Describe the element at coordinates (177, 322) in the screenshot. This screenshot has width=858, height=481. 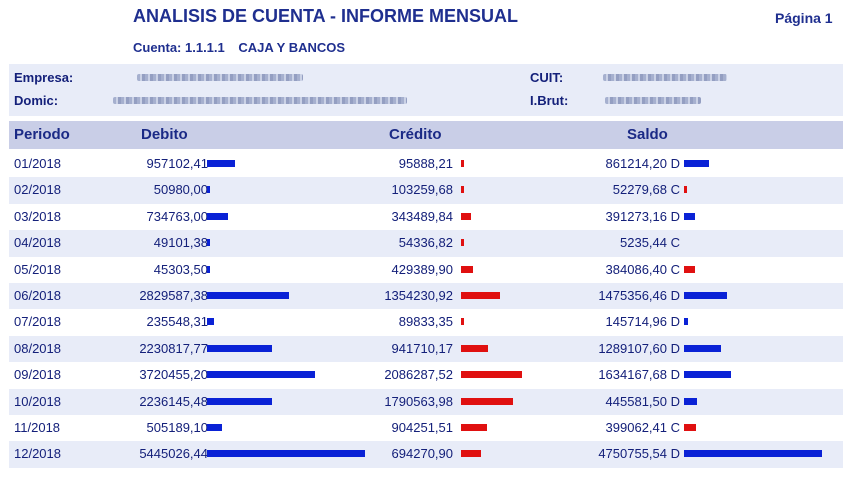
I see `debito-cell: 235548,31` at that location.